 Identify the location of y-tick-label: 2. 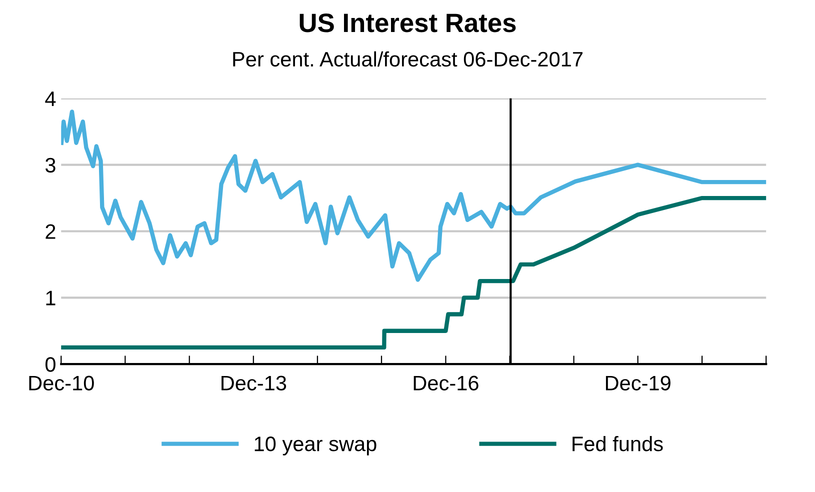
(51, 231).